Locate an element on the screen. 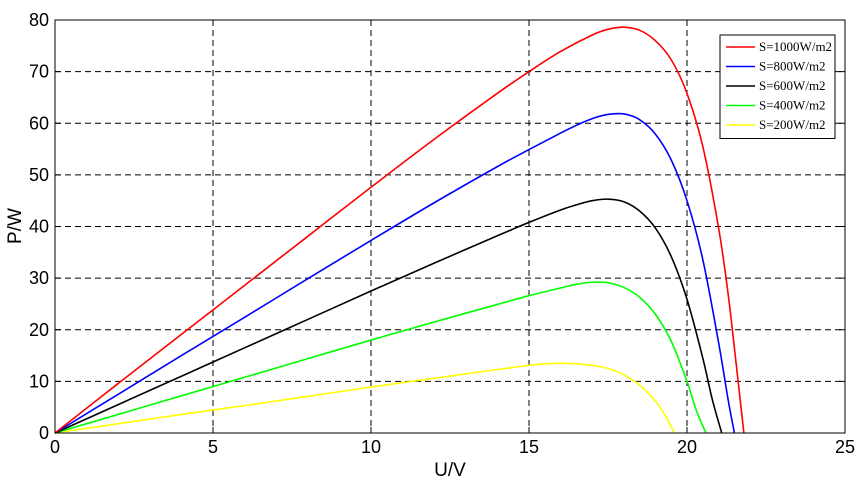 The width and height of the screenshot is (865, 484). legend-label: S=600W/m2 is located at coordinates (792, 85).